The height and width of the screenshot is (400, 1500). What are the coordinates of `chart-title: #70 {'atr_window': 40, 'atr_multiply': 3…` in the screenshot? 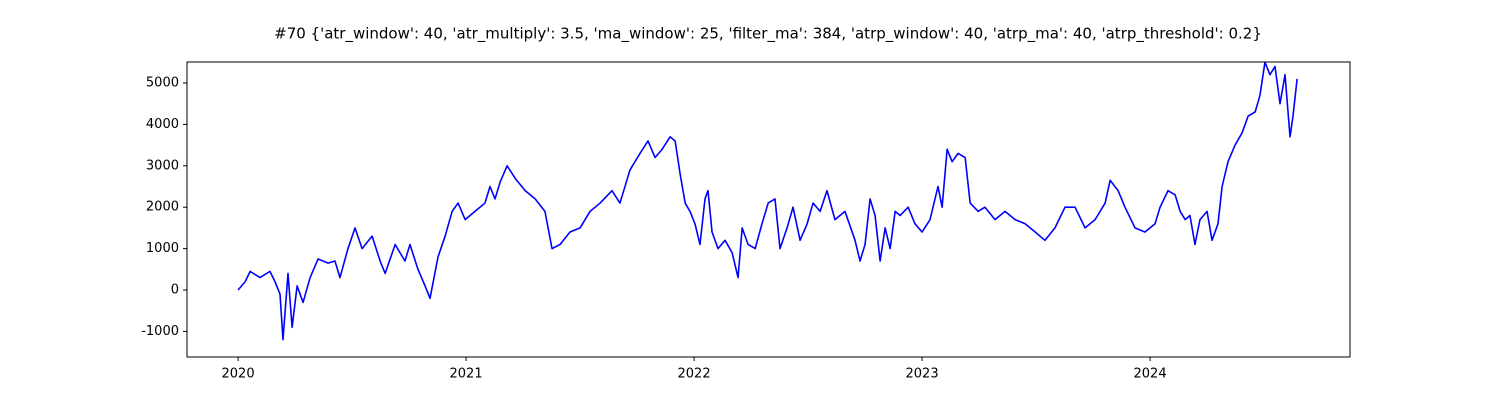 It's located at (768, 34).